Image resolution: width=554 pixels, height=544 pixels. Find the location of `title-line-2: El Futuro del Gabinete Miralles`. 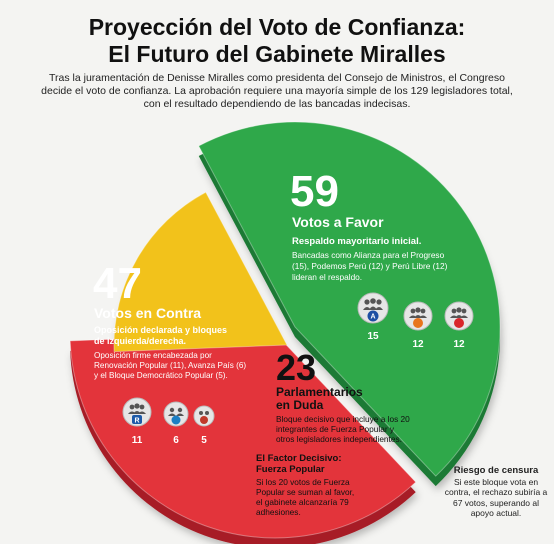

title-line-2: El Futuro del Gabinete Miralles is located at coordinates (277, 54).